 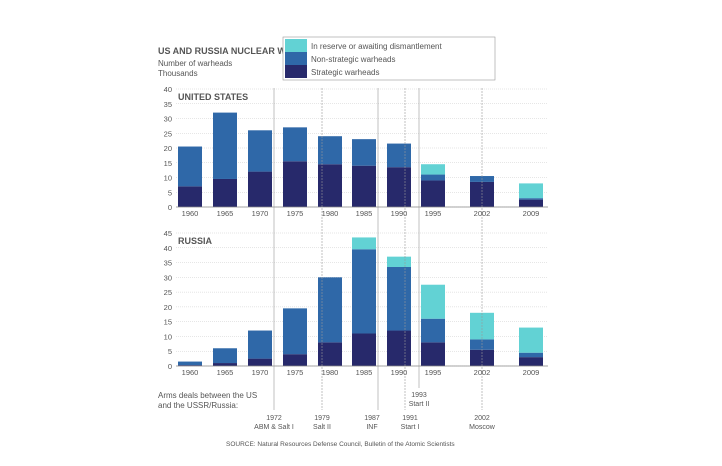 What do you see at coordinates (260, 189) in the screenshot?
I see `bar-strategic-1970` at bounding box center [260, 189].